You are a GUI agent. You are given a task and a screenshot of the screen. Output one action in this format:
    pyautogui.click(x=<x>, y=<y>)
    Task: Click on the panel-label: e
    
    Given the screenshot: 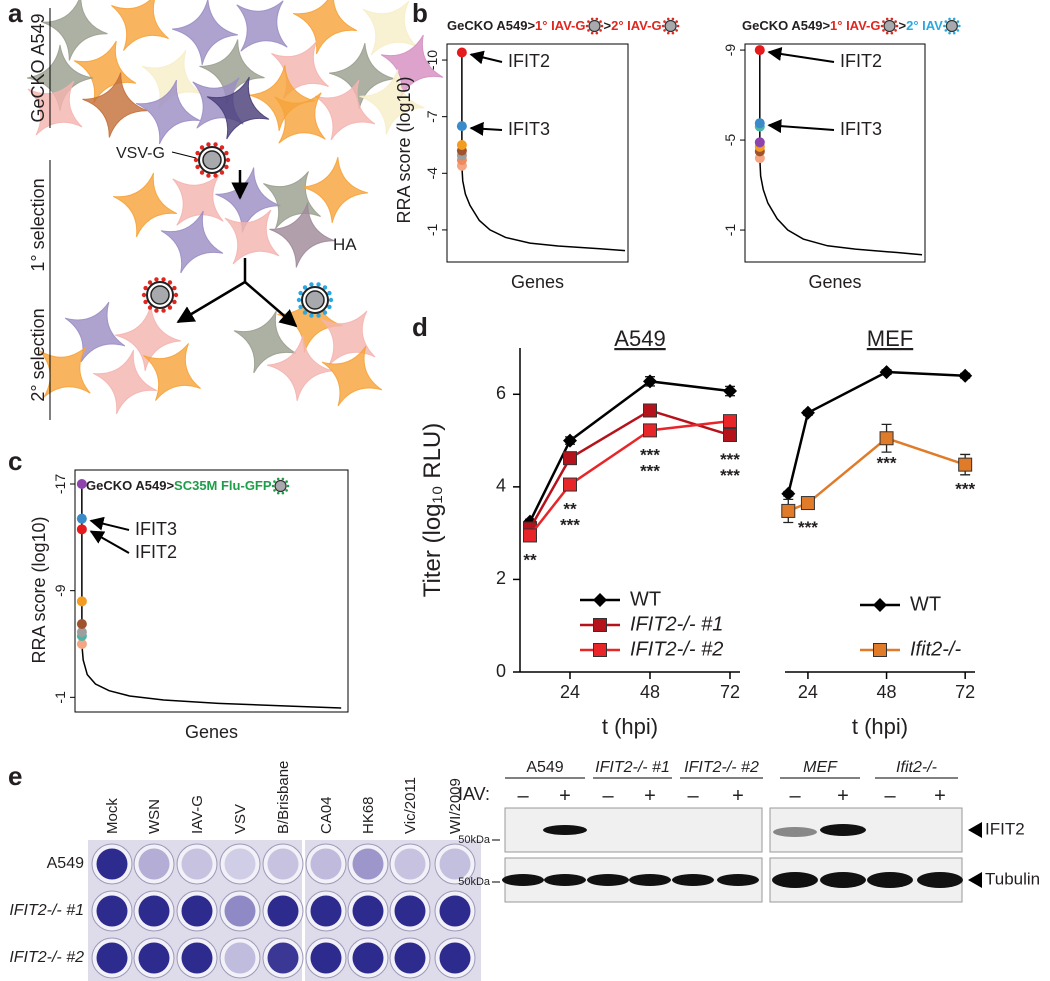 What is the action you would take?
    pyautogui.click(x=15, y=776)
    